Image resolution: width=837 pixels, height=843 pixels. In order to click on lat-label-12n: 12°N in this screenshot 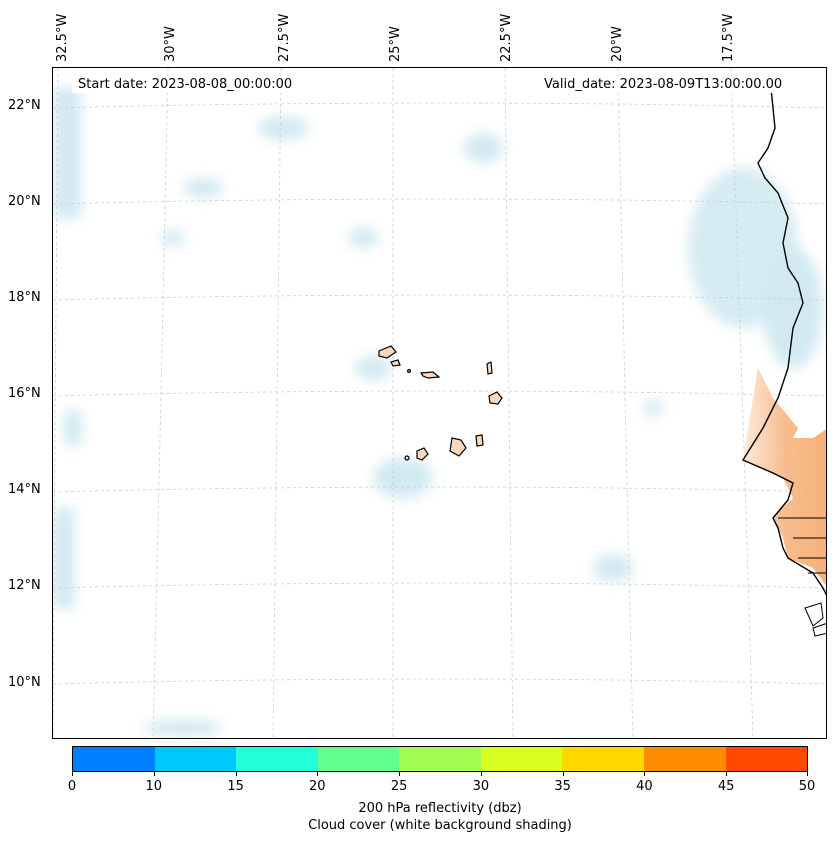, I will do `click(24, 585)`.